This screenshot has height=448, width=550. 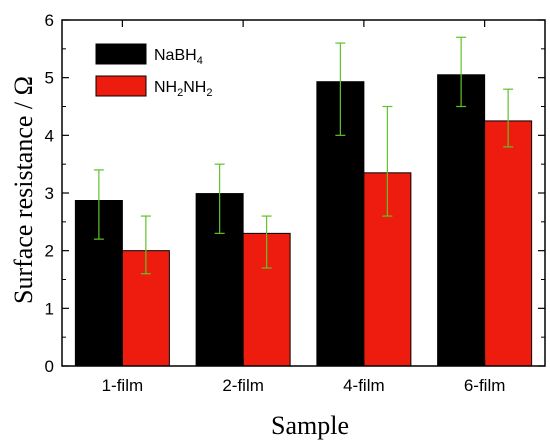 I want to click on x-tick-label: 2-film, so click(x=243, y=385).